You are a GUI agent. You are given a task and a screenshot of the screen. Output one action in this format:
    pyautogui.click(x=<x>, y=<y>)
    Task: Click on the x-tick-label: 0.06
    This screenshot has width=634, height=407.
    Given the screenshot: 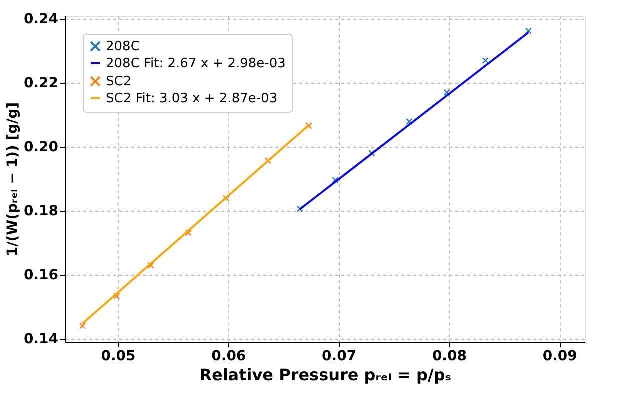 What is the action you would take?
    pyautogui.click(x=229, y=356)
    